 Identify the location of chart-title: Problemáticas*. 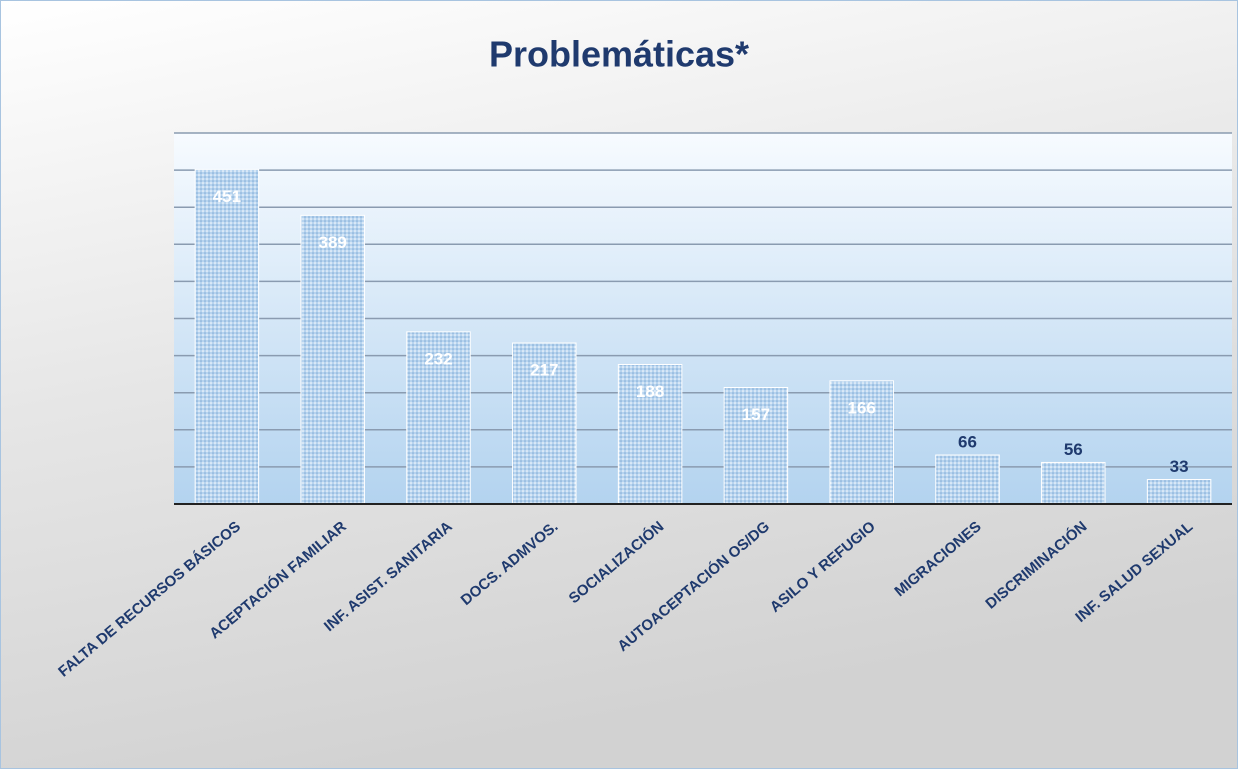
(619, 54).